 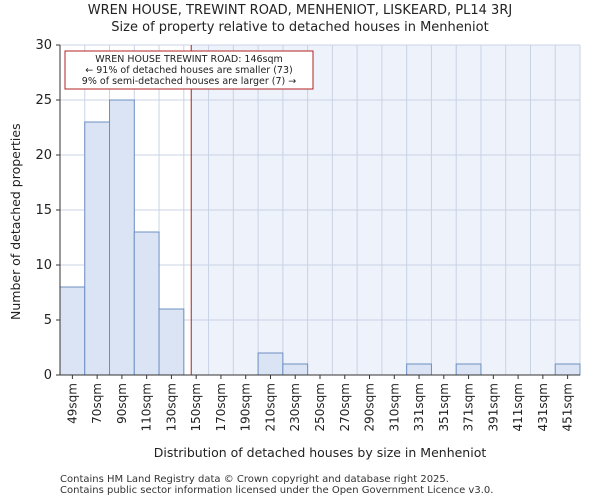 What do you see at coordinates (171, 407) in the screenshot?
I see `x-tick-label: 130sqm` at bounding box center [171, 407].